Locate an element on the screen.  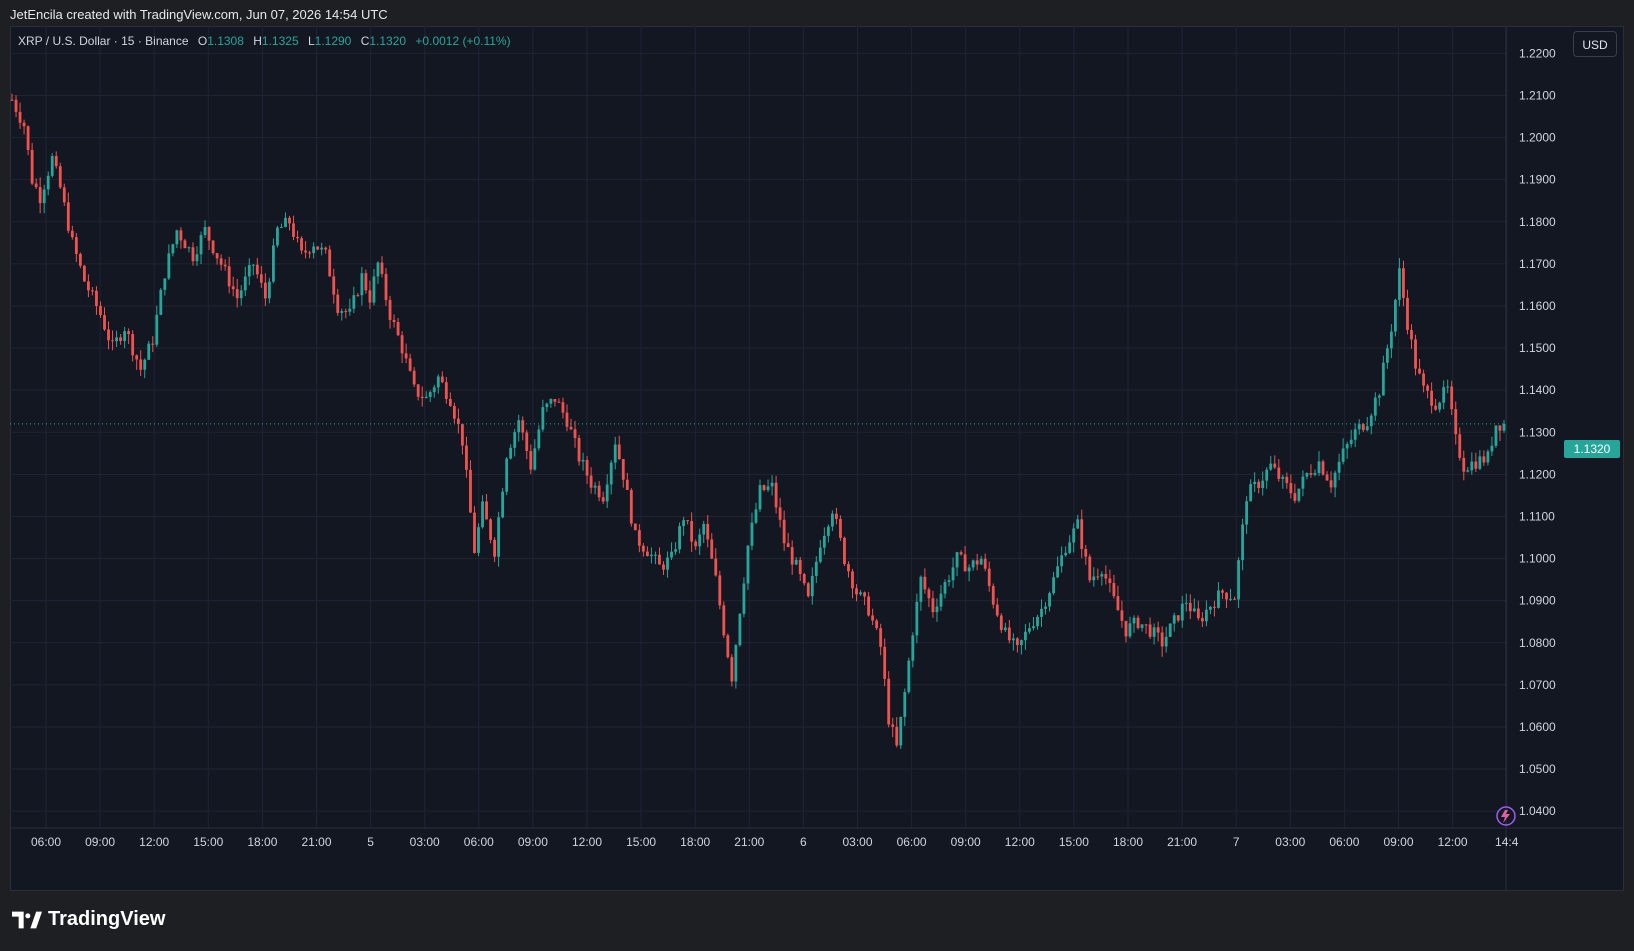
price-tick-label: 1.0800 is located at coordinates (1537, 643).